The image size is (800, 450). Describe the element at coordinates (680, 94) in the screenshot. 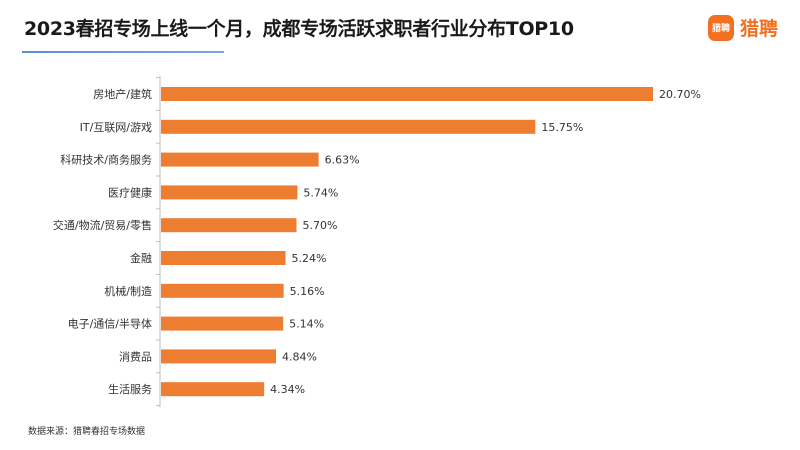

I see `data-label: 20.70%` at that location.